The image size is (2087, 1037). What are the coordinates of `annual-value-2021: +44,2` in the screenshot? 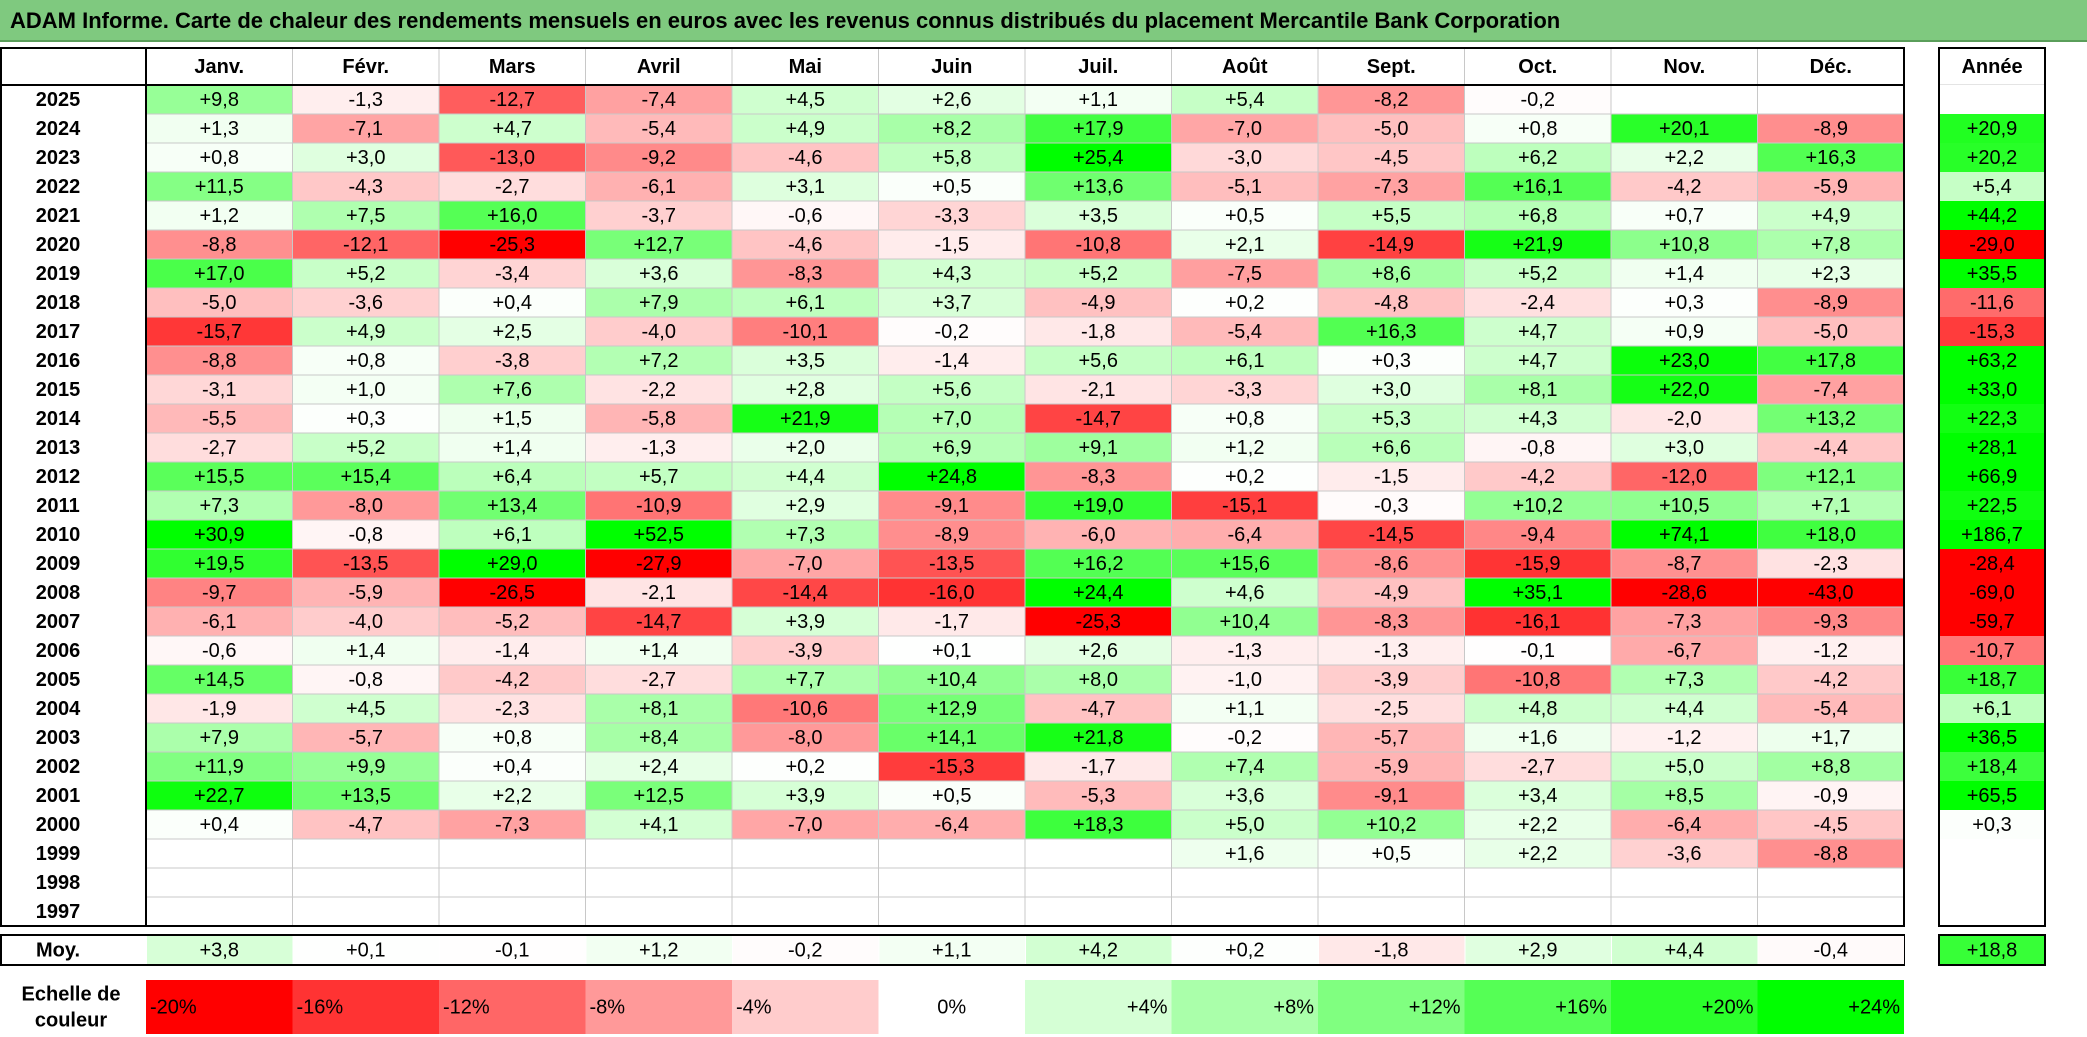 It's located at (1992, 216).